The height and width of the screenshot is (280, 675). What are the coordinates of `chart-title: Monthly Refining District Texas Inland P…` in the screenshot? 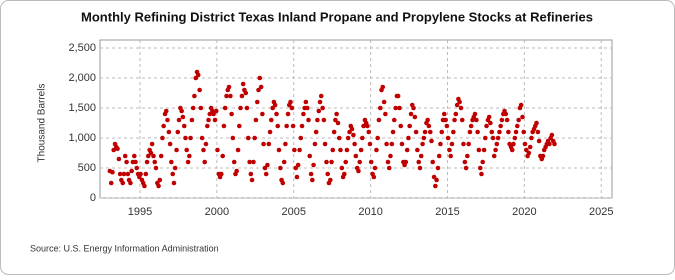 It's located at (337, 16).